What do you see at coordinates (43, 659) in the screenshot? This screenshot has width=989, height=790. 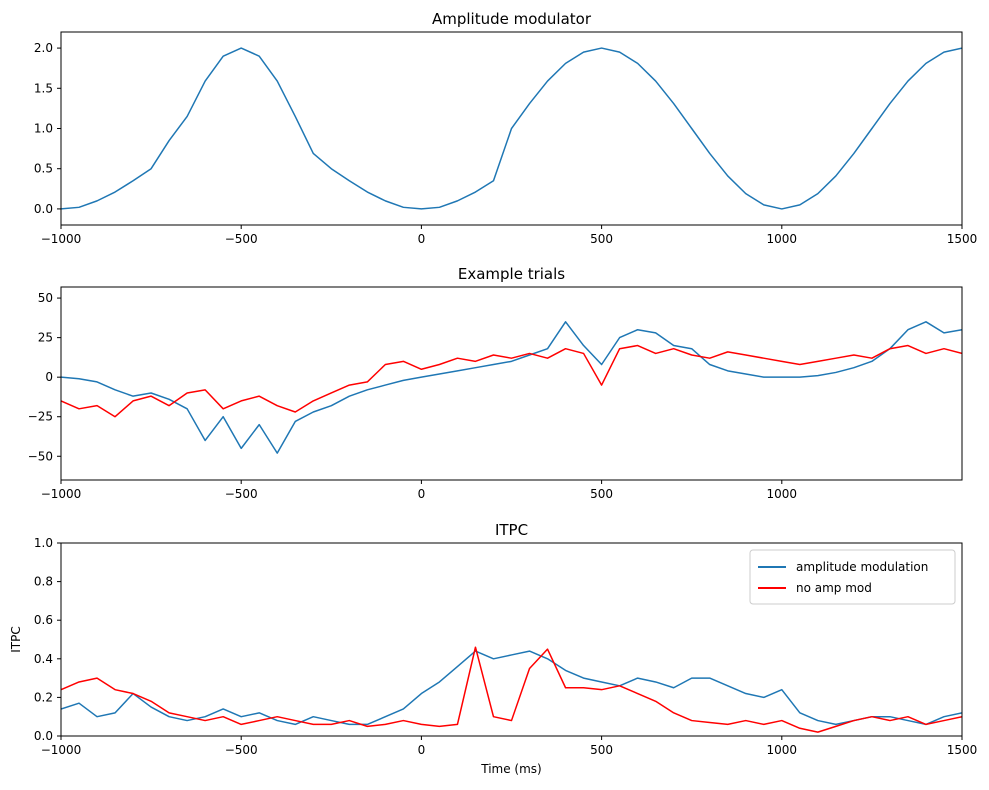 I see `y-tick-label: 0.4` at bounding box center [43, 659].